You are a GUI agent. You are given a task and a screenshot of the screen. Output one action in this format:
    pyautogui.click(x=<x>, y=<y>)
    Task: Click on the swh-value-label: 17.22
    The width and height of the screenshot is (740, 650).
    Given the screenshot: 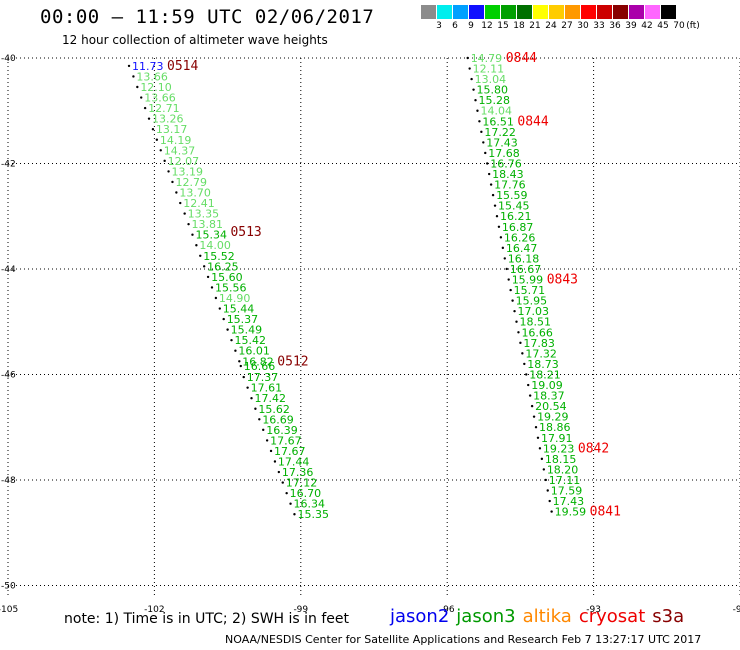 What is the action you would take?
    pyautogui.click(x=500, y=132)
    